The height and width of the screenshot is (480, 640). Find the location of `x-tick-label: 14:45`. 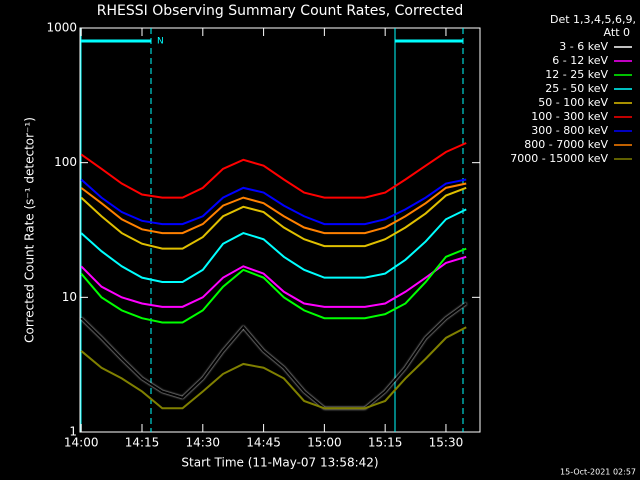

x-tick-label: 14:45 is located at coordinates (263, 443).